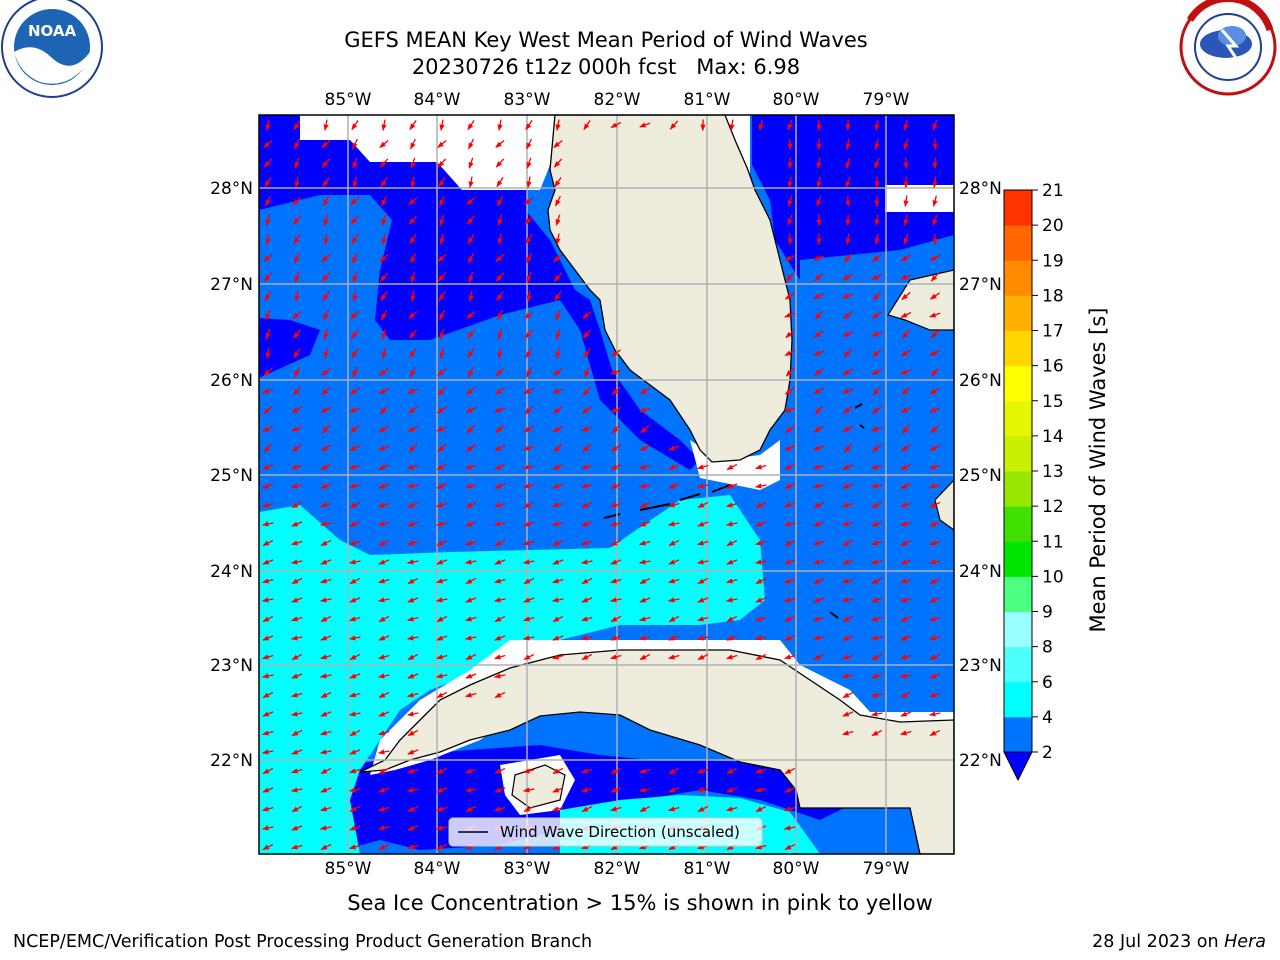  What do you see at coordinates (348, 869) in the screenshot?
I see `lon-label-bottom: 85°W` at bounding box center [348, 869].